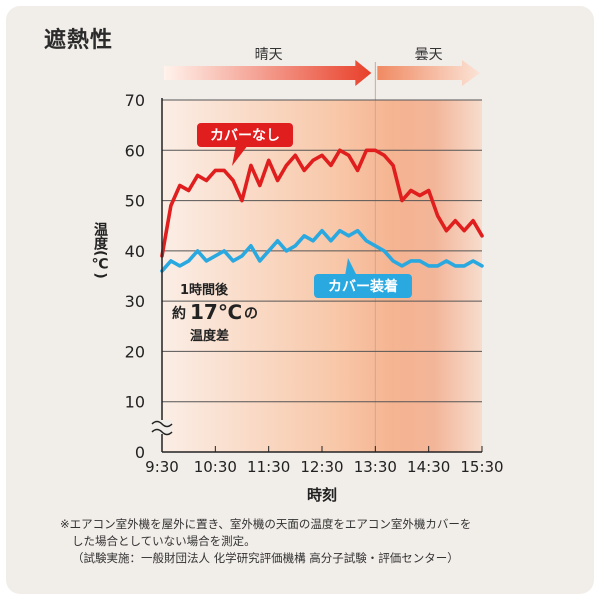  Describe the element at coordinates (135, 251) in the screenshot. I see `y-tick-label: 40` at that location.